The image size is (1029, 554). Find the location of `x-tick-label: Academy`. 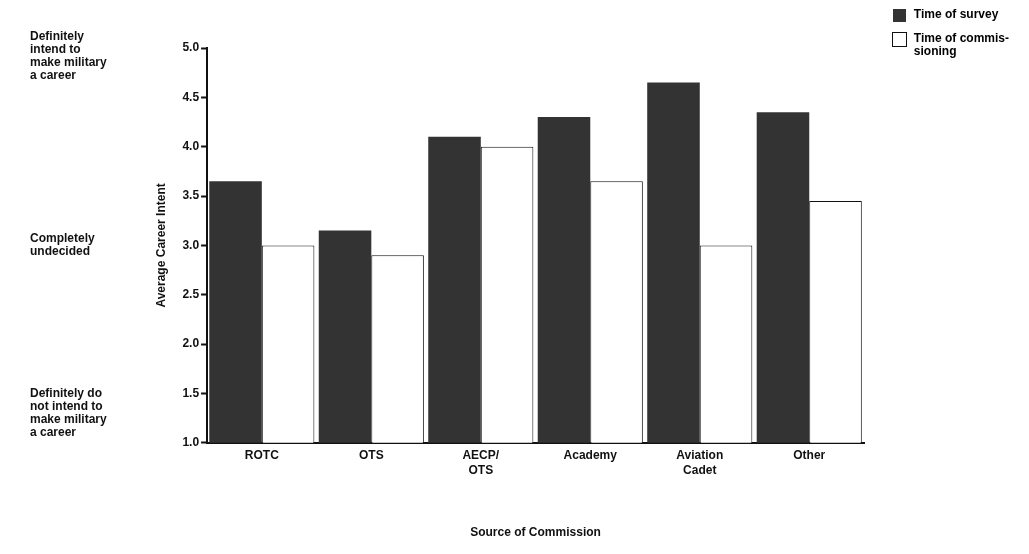

x-tick-label: Academy is located at coordinates (590, 455).